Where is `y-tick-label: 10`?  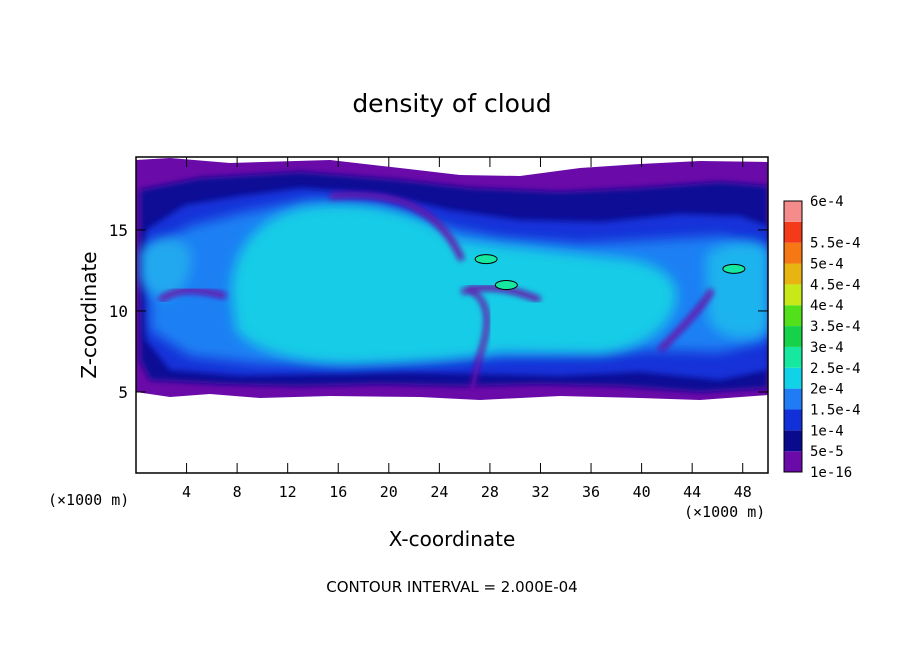
y-tick-label: 10 is located at coordinates (118, 311).